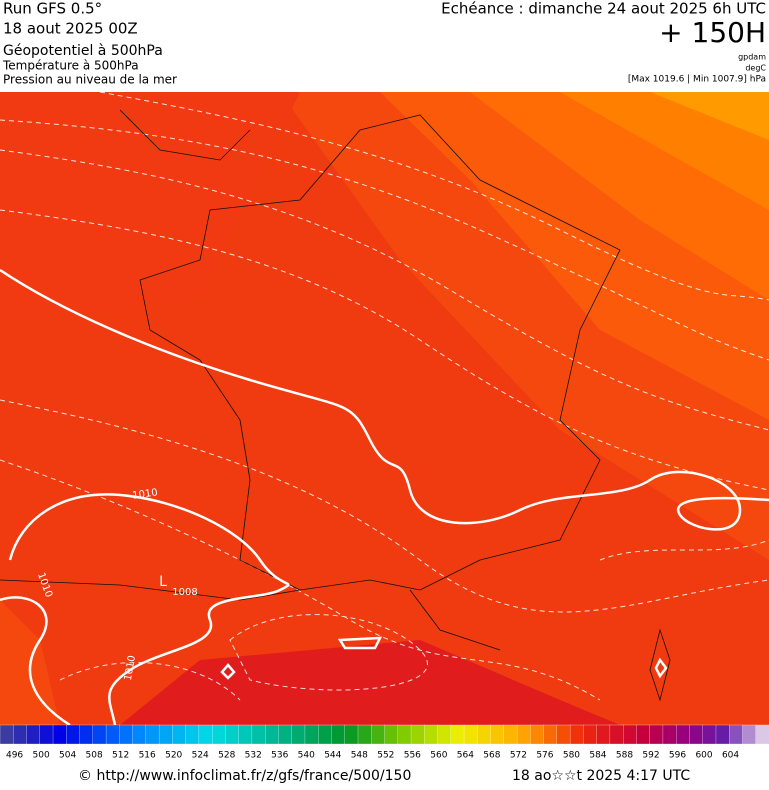 The width and height of the screenshot is (769, 790). Describe the element at coordinates (465, 756) in the screenshot. I see `scale-label: 564` at that location.